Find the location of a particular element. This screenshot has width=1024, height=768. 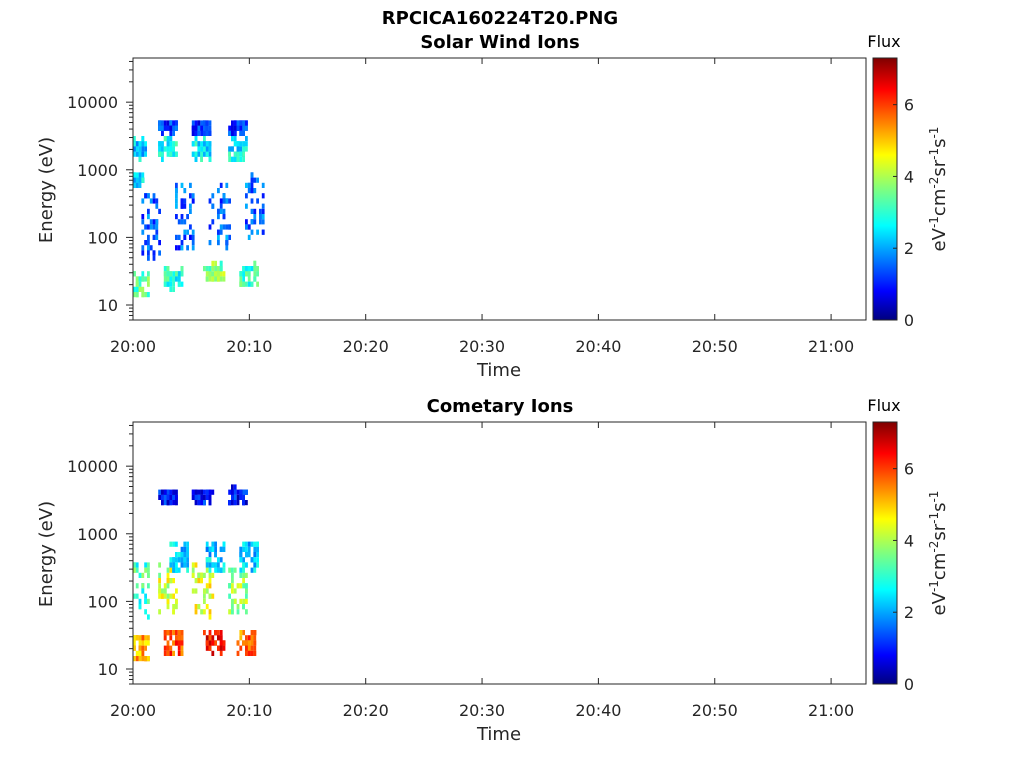

colorbar-unit-label: eV-1cm-2sr-1s-1 is located at coordinates (938, 553).